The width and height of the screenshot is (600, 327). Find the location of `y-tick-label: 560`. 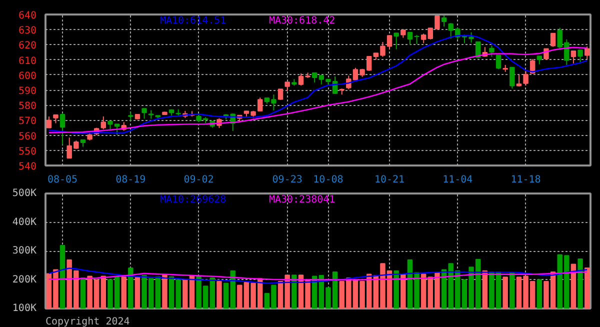

y-tick-label: 560 is located at coordinates (27, 136).